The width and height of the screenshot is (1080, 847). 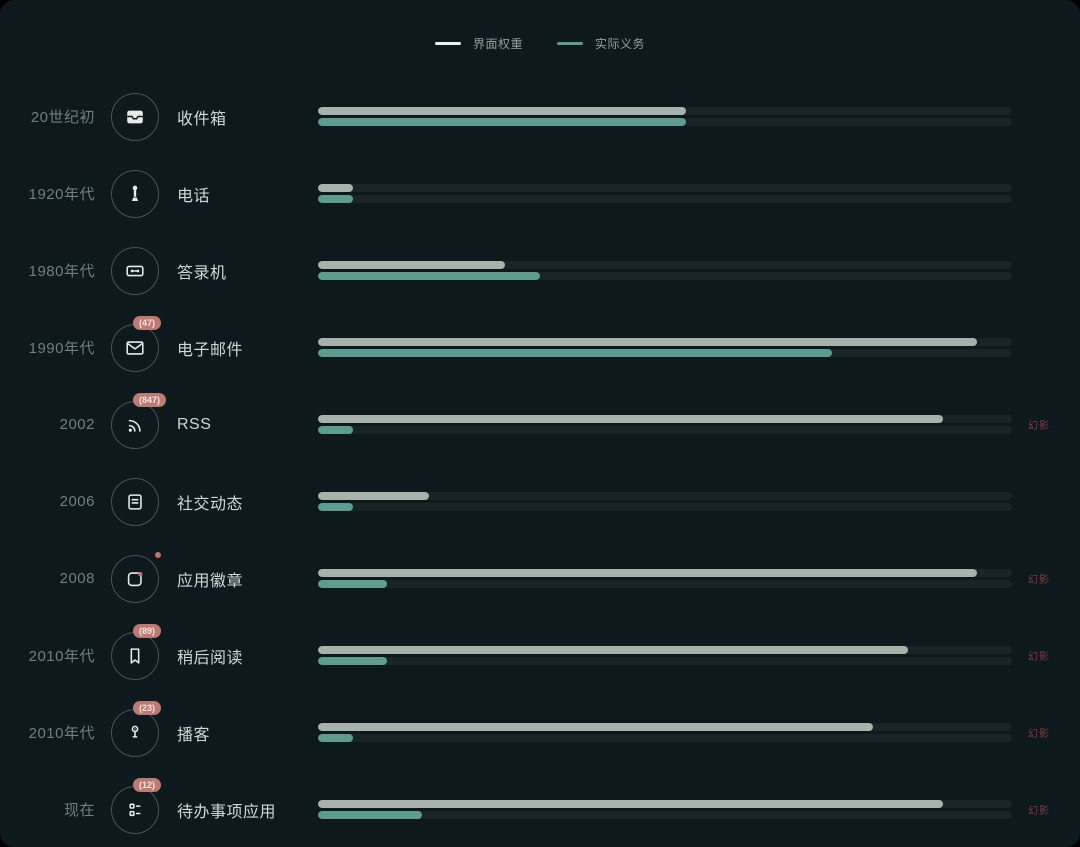 I want to click on actual-duty-swatch, so click(x=570, y=43).